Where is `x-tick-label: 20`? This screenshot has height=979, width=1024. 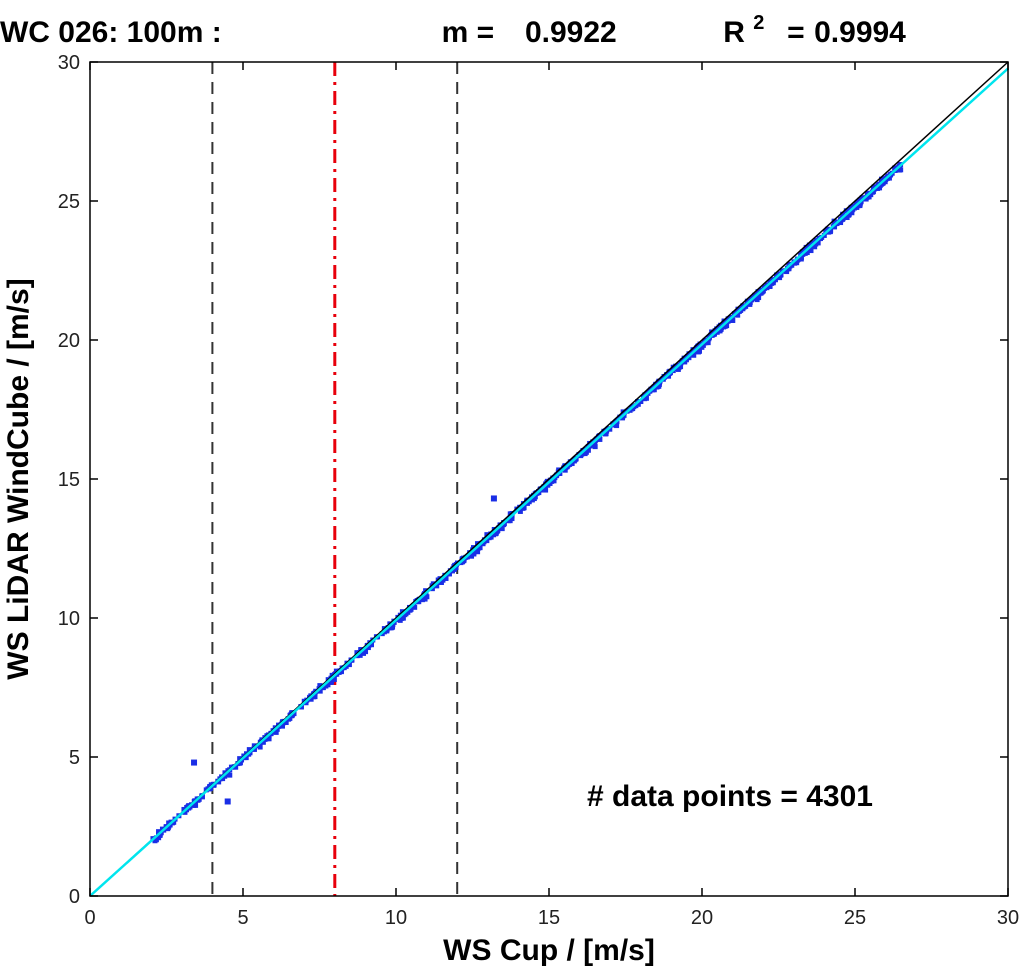 x-tick-label: 20 is located at coordinates (702, 918).